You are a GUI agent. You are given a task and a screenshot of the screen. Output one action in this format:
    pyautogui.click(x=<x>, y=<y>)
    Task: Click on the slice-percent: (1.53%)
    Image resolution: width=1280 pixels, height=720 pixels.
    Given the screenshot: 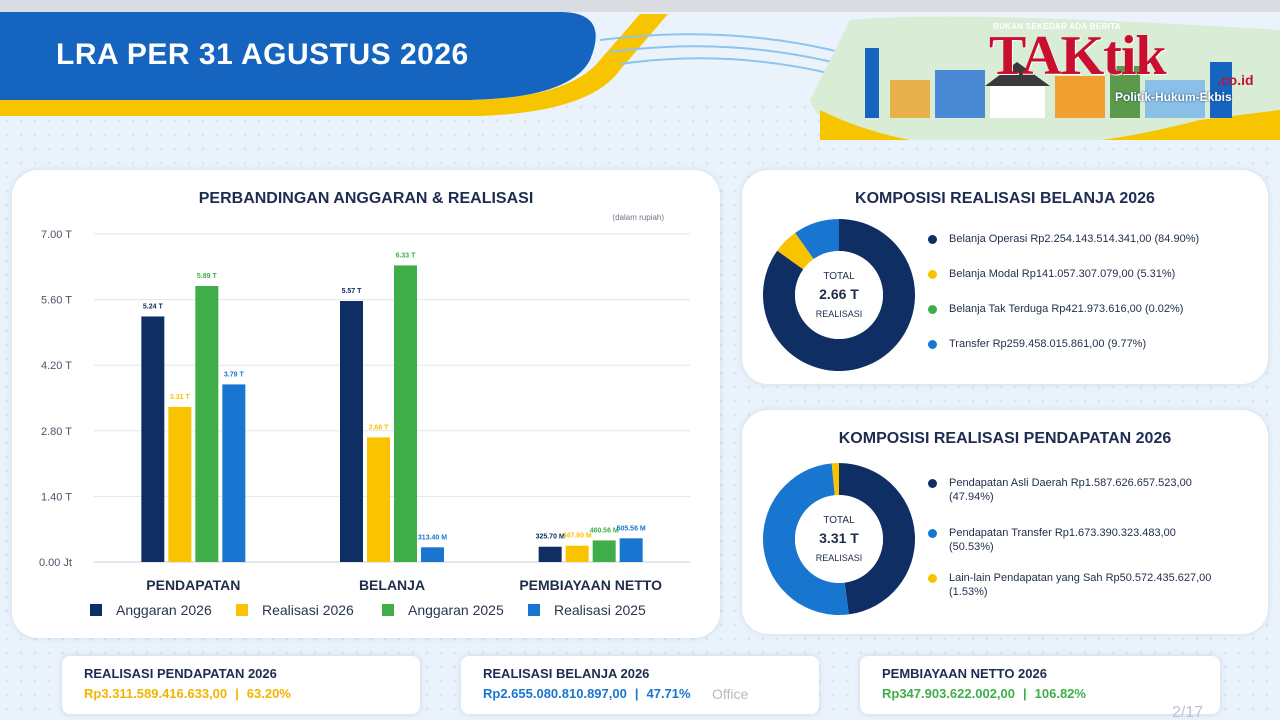 What is the action you would take?
    pyautogui.click(x=968, y=592)
    